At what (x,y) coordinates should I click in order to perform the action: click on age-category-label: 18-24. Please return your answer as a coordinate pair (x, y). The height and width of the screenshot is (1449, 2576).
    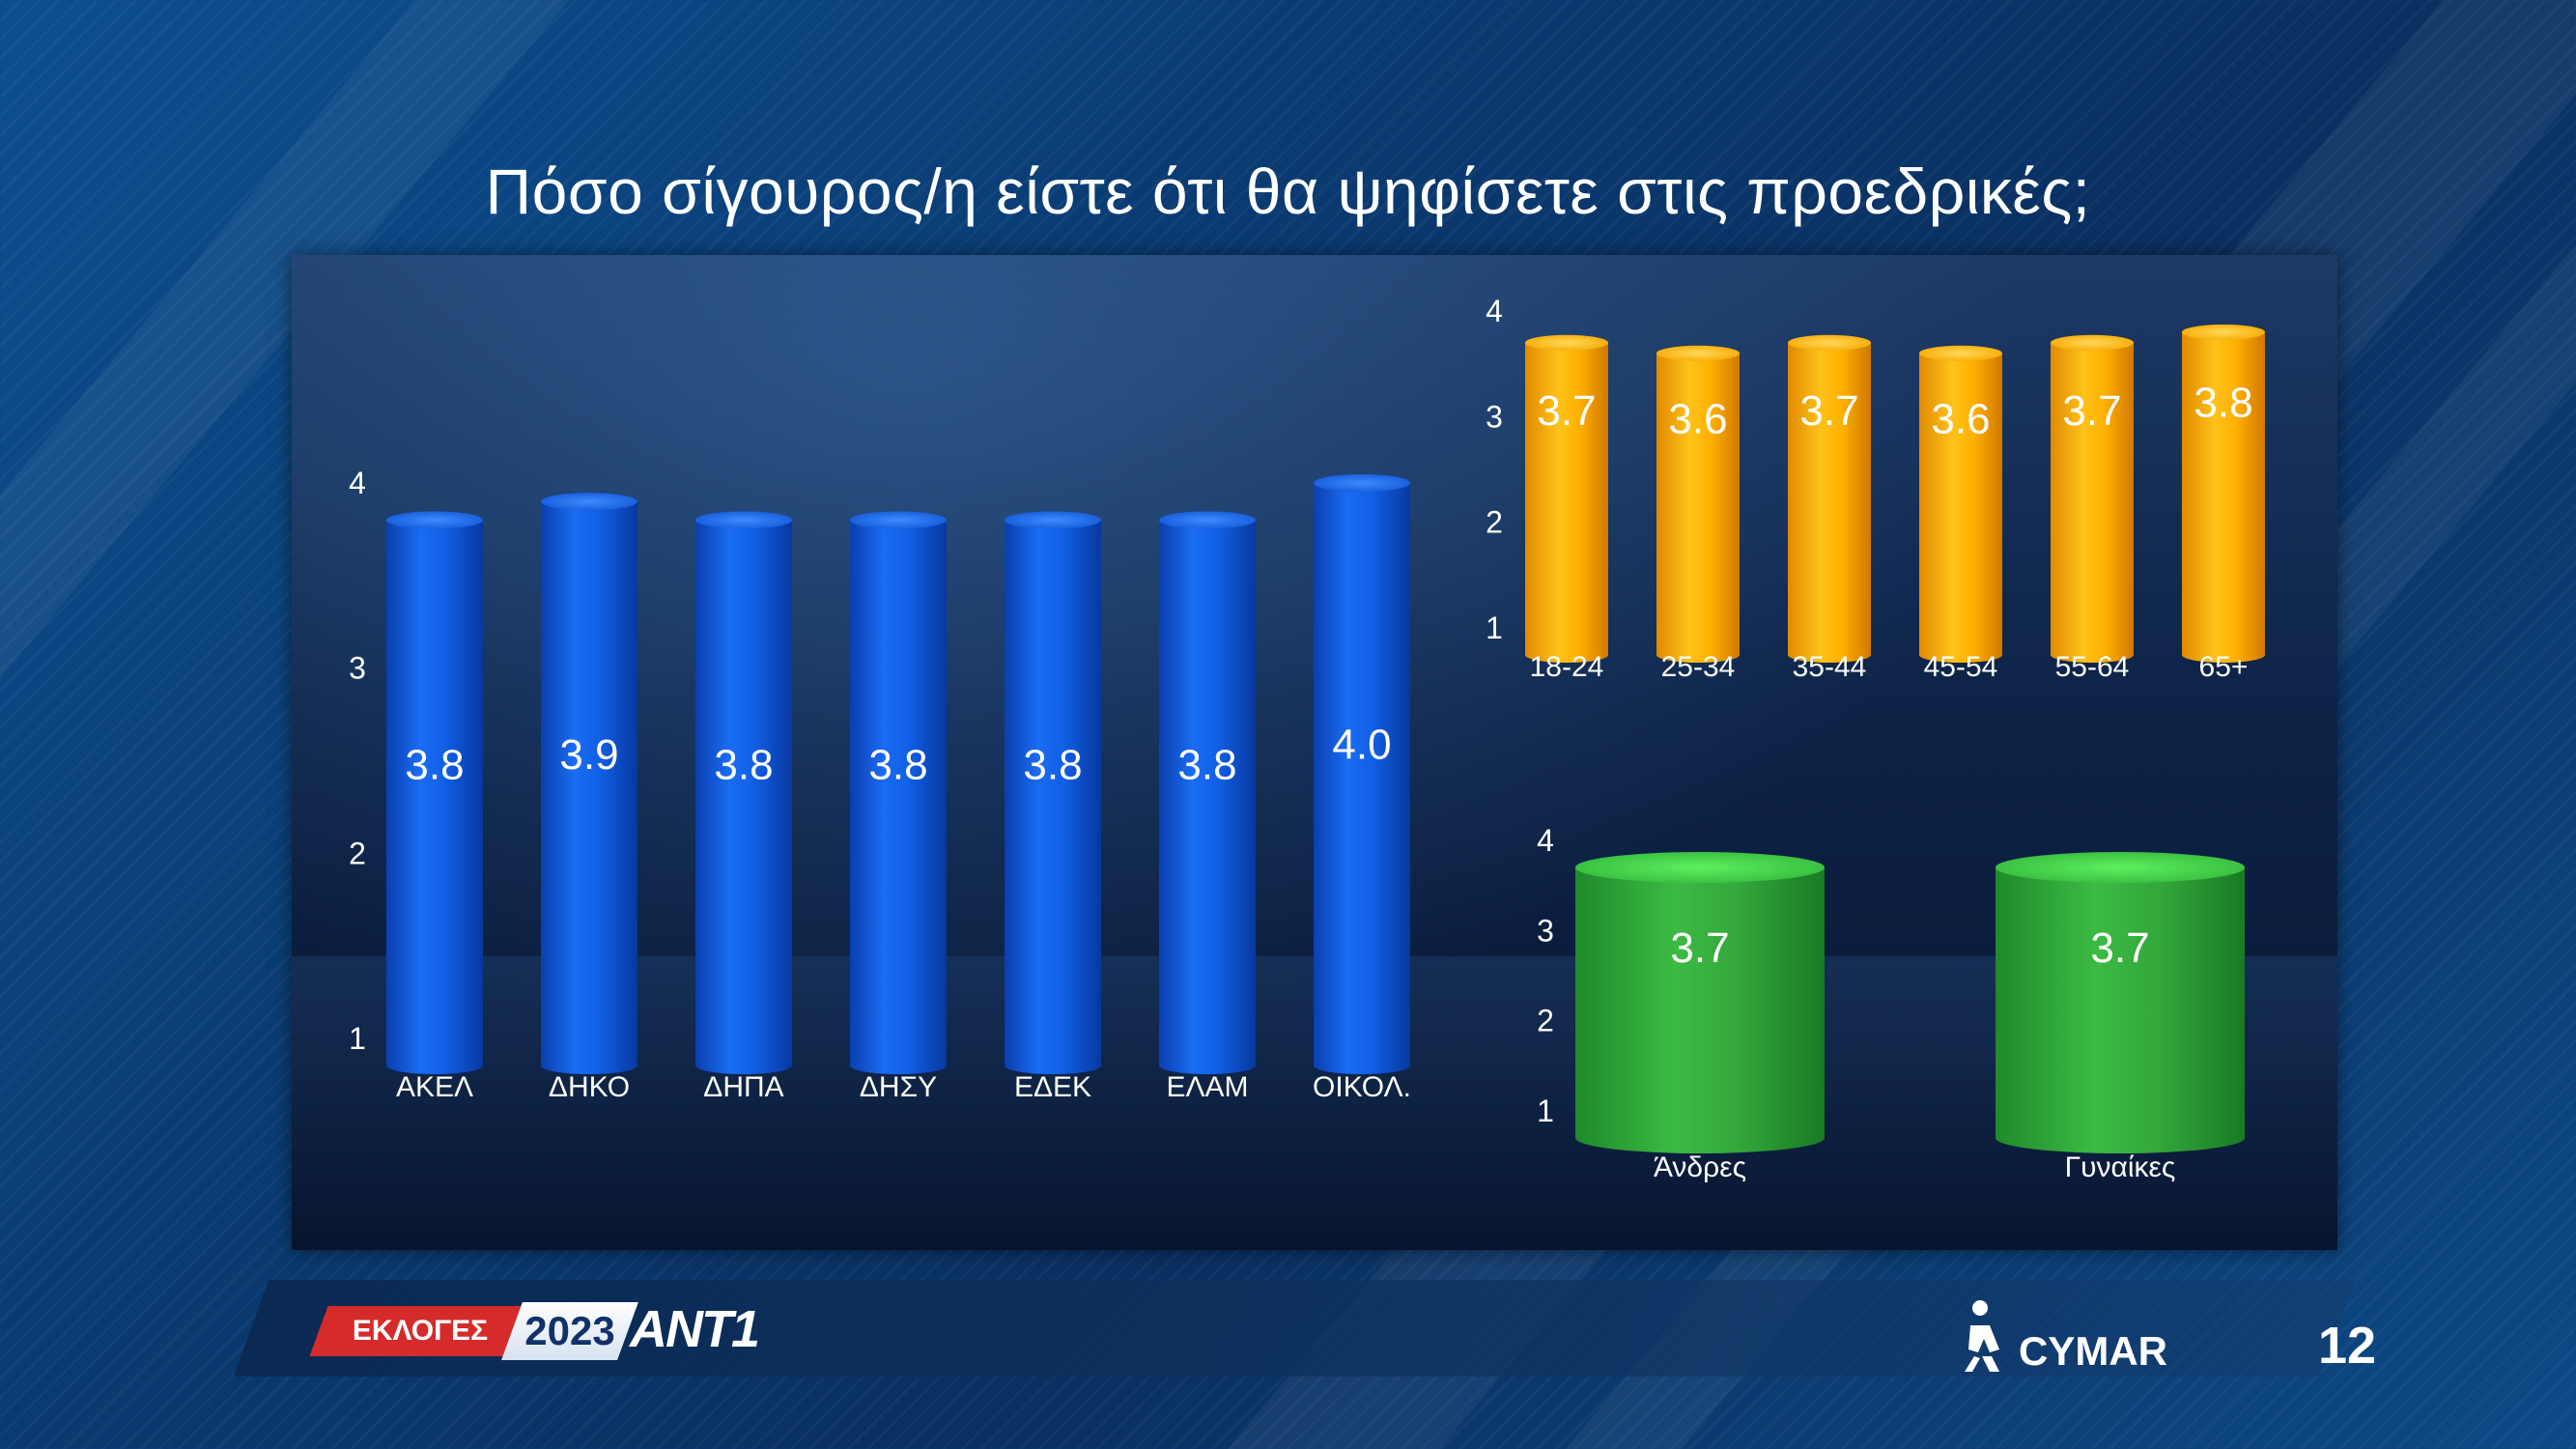
    Looking at the image, I should click on (1567, 667).